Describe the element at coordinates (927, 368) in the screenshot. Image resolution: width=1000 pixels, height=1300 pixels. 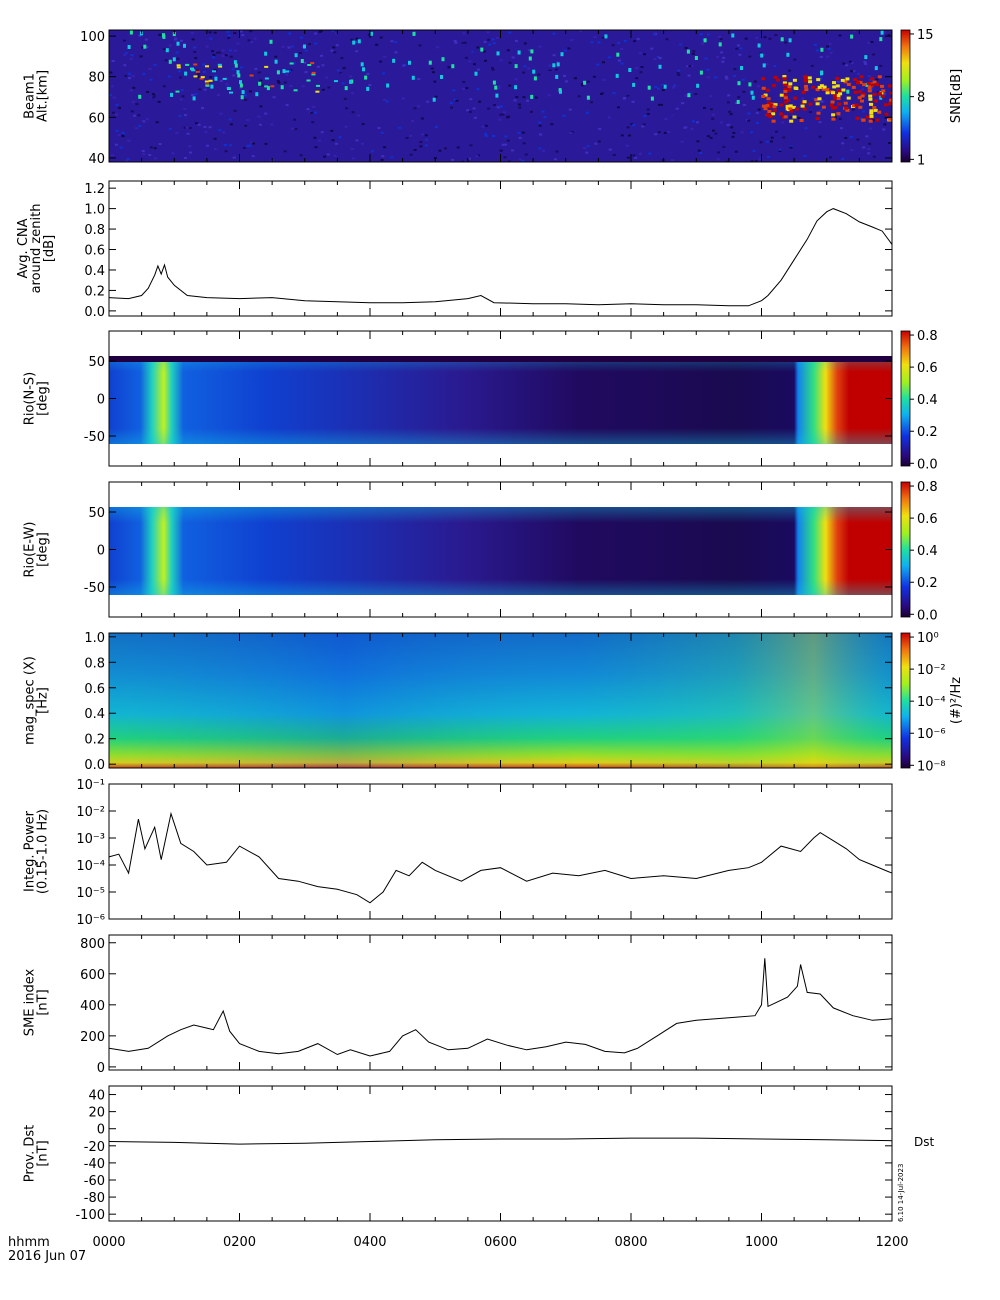
I see `colorbar-tick-label: 0.6` at that location.